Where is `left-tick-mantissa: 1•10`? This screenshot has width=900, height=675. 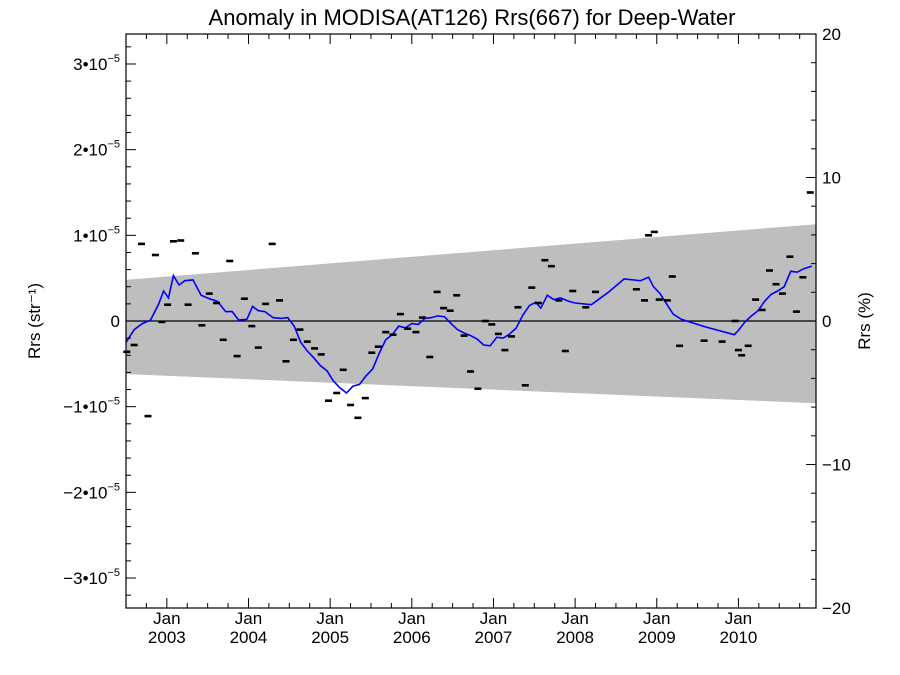 left-tick-mantissa: 1•10 is located at coordinates (90, 235).